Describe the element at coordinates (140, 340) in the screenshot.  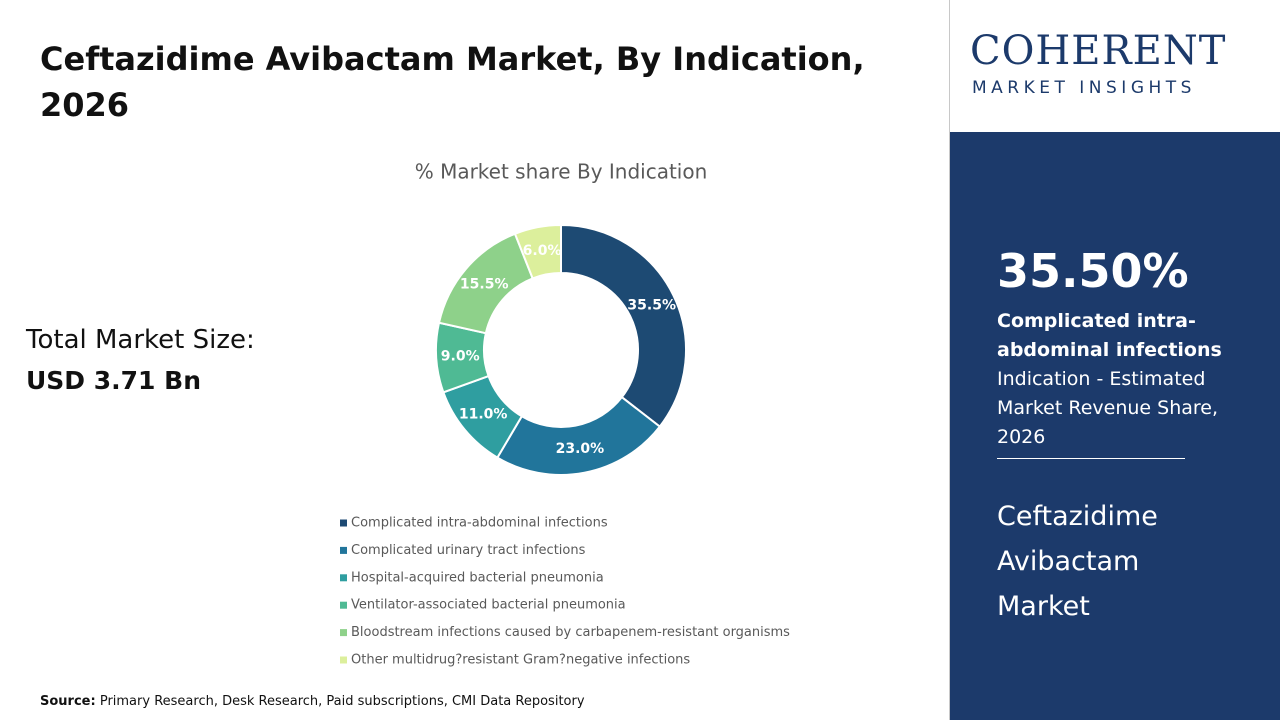
I see `market-size-label: Total Market Size:` at that location.